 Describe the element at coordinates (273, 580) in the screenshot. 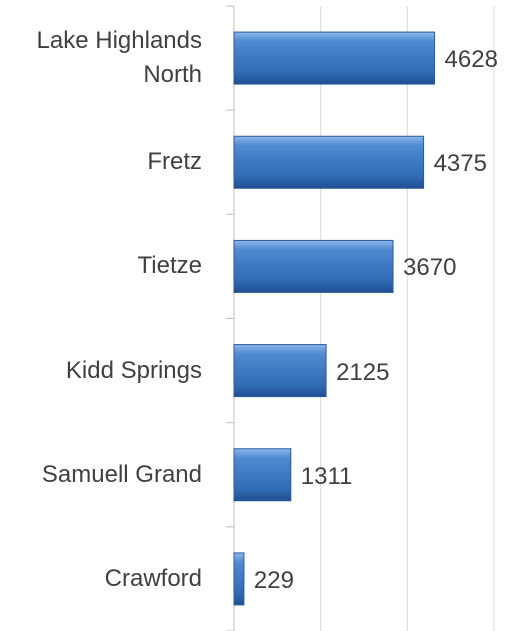

I see `value-label: 229` at that location.